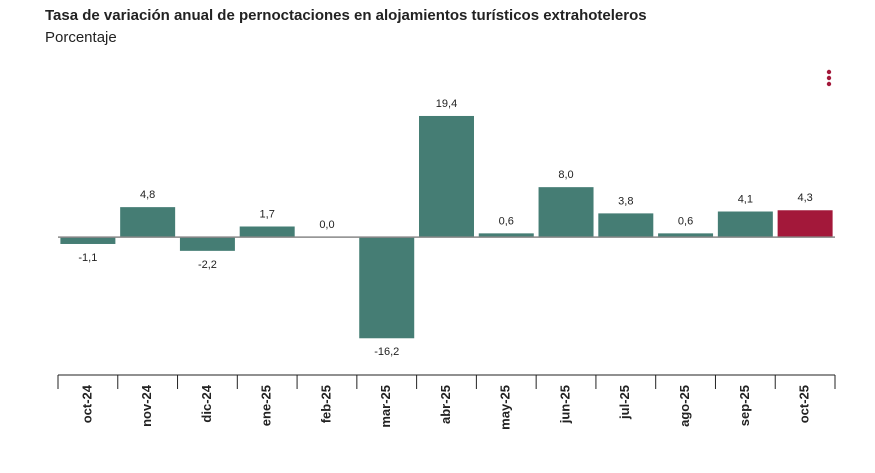 The width and height of the screenshot is (875, 473). I want to click on x-tick-label: jul-25, so click(624, 402).